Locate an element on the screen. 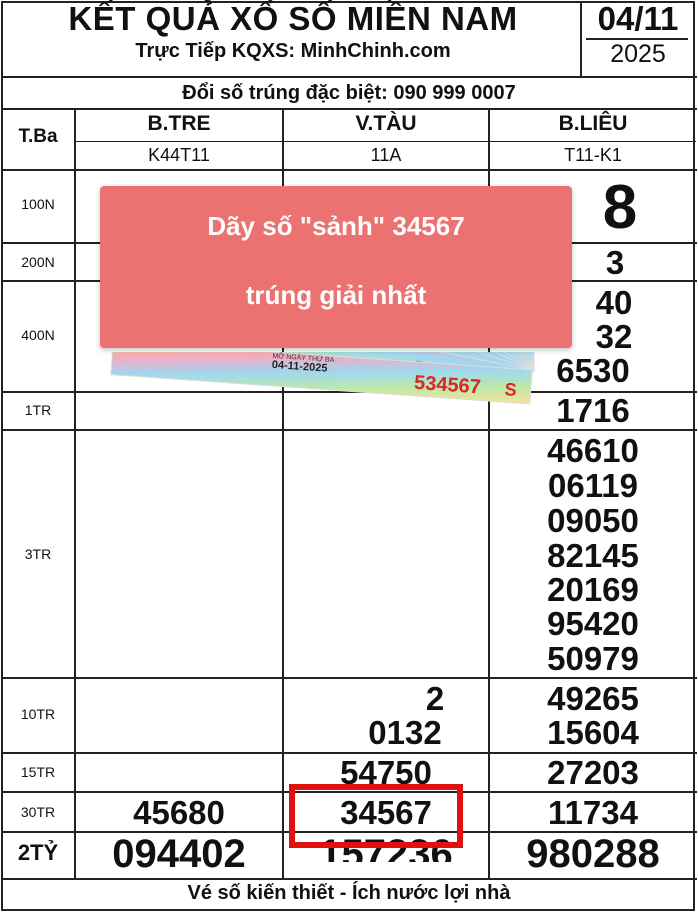  ticket-code: K44T11 is located at coordinates (179, 155).